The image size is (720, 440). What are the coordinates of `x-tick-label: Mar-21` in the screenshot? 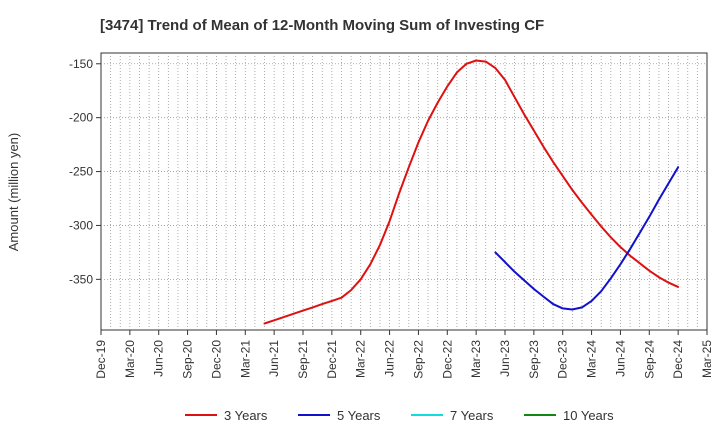 It's located at (245, 359).